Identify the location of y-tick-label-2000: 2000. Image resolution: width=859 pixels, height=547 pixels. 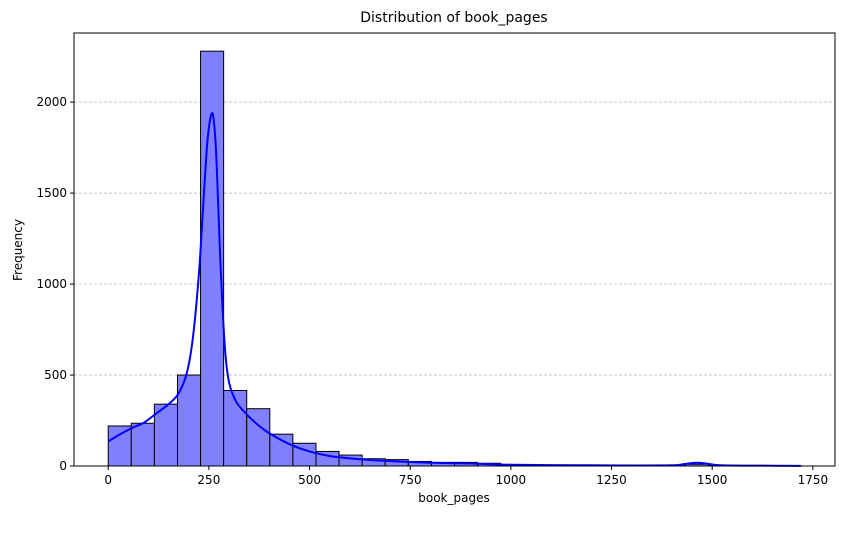
(51, 102).